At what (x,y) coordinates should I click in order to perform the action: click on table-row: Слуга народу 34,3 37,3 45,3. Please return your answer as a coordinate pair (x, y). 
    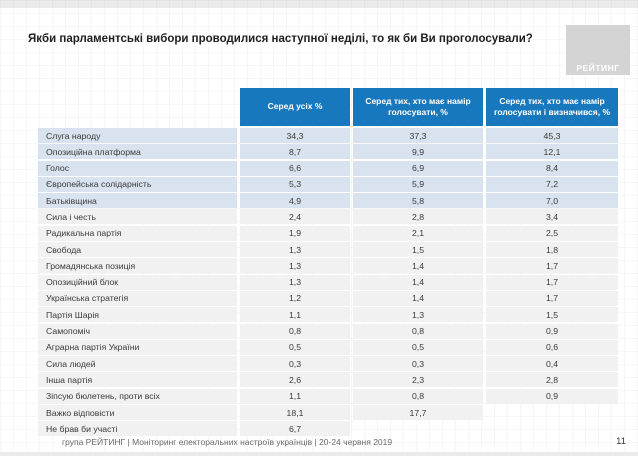
    Looking at the image, I should click on (328, 135).